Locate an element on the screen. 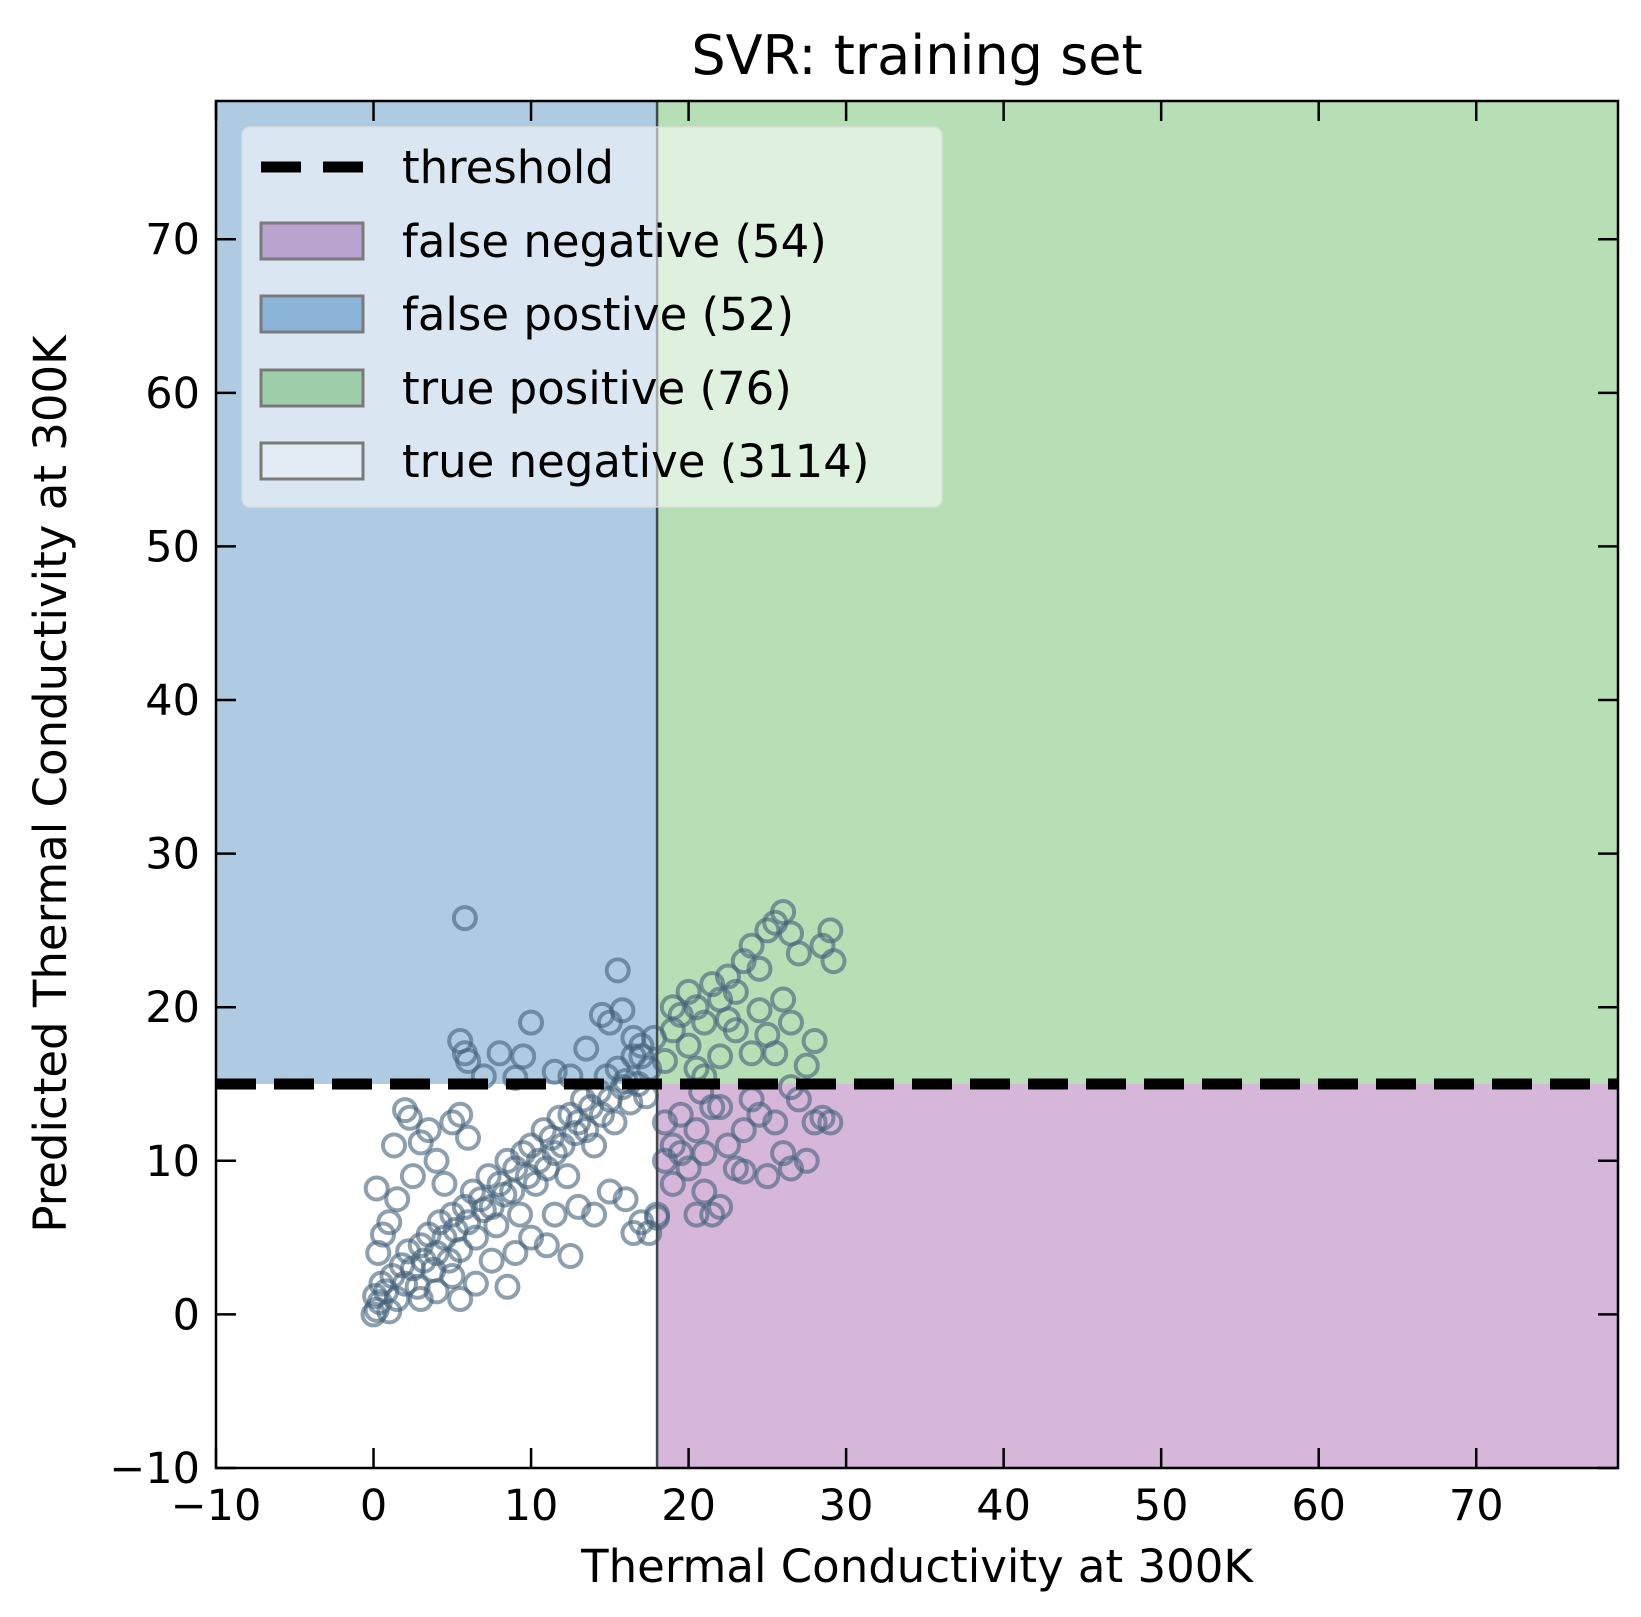 The image size is (1641, 1617). y-tick-label: 10 is located at coordinates (172, 1162).